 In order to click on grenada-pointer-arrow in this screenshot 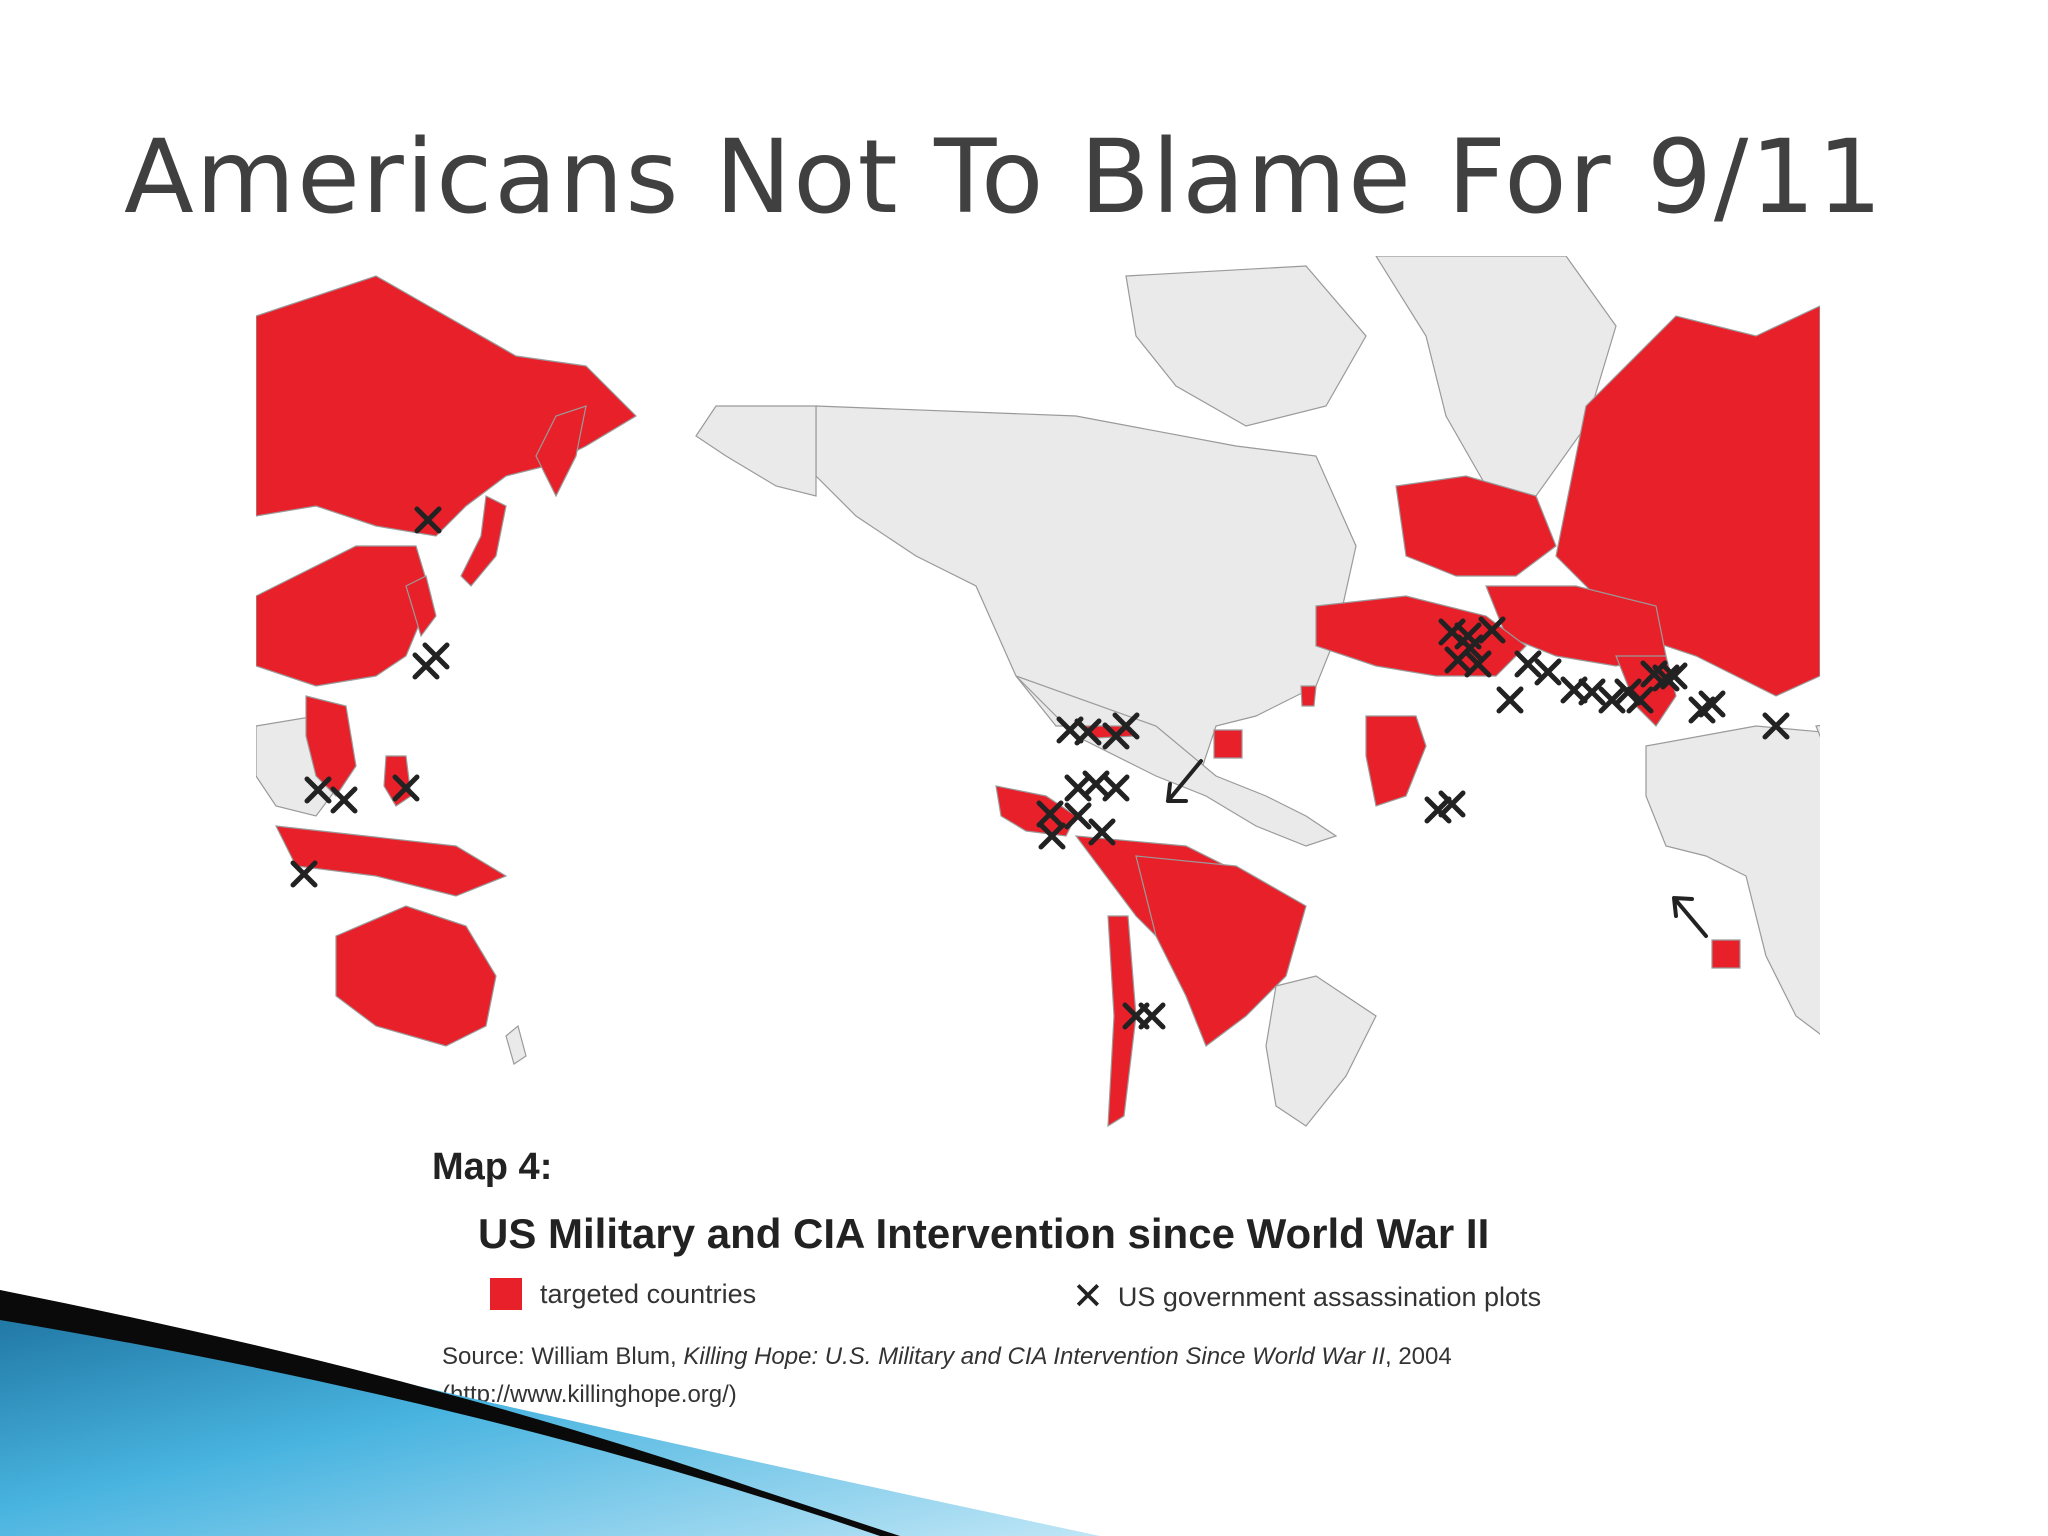, I will do `click(1184, 781)`.